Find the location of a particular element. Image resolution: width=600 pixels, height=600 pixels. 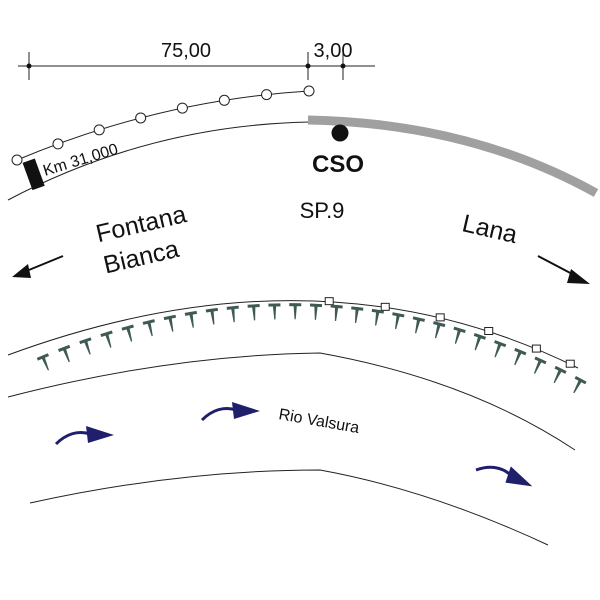

road-edge is located at coordinates (159, 161).